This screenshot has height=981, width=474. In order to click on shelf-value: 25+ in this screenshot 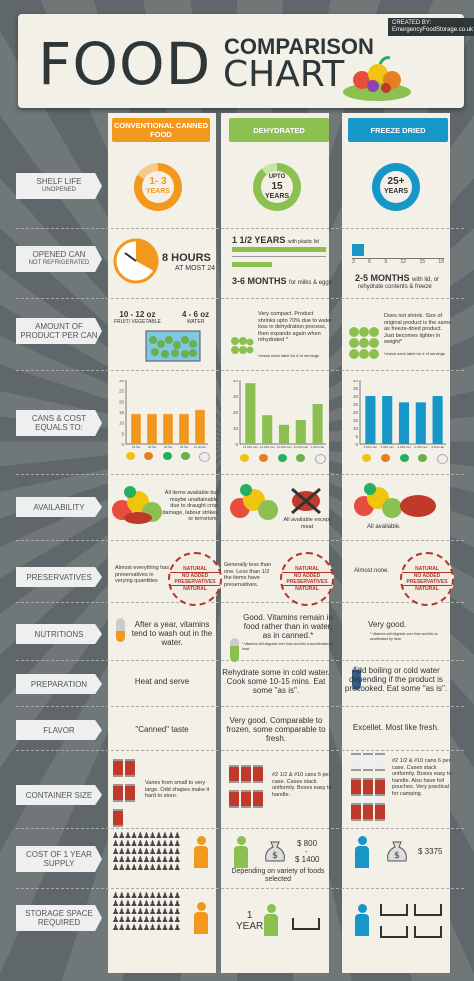, I will do `click(396, 181)`.